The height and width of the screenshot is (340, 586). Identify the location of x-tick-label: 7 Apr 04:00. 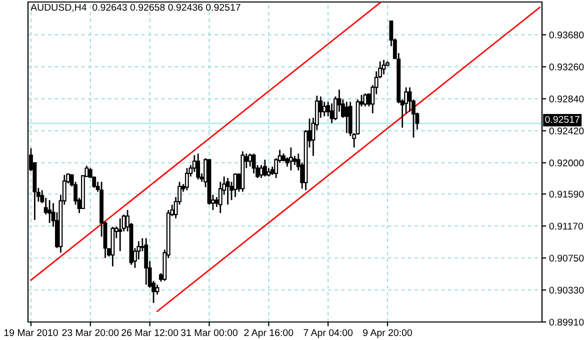
(328, 333).